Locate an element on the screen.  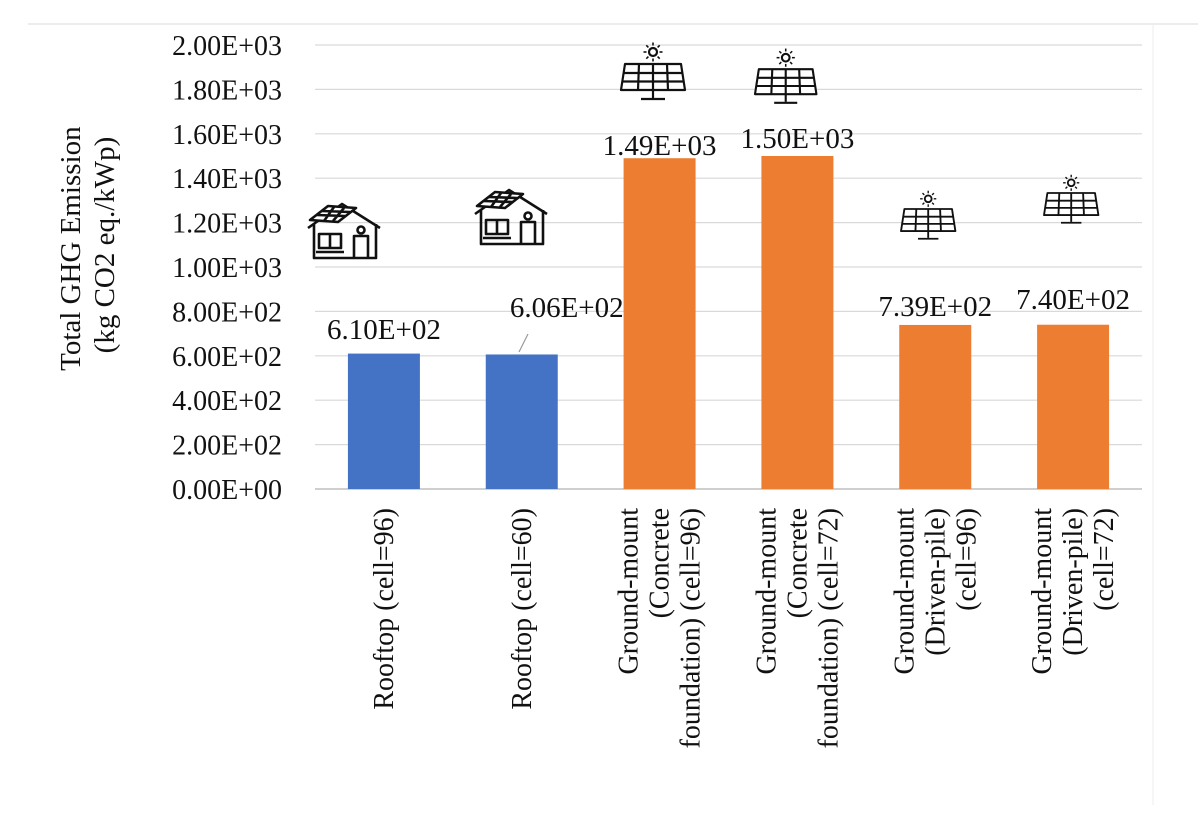
category-label-line: foundation) (cell=72) is located at coordinates (828, 628).